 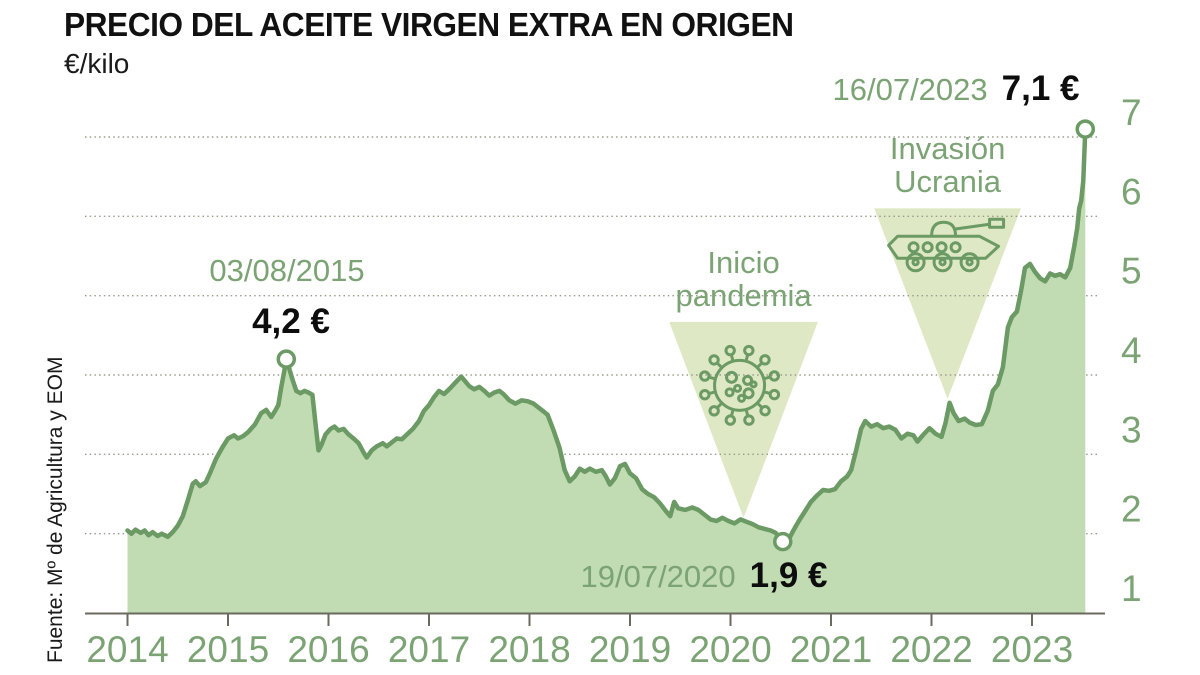 I want to click on y-axis-label: 2, so click(x=1131, y=509).